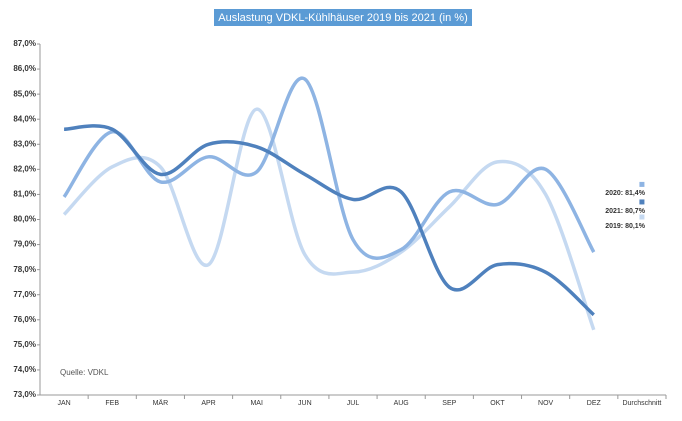  I want to click on x-tick-label: APR, so click(208, 403).